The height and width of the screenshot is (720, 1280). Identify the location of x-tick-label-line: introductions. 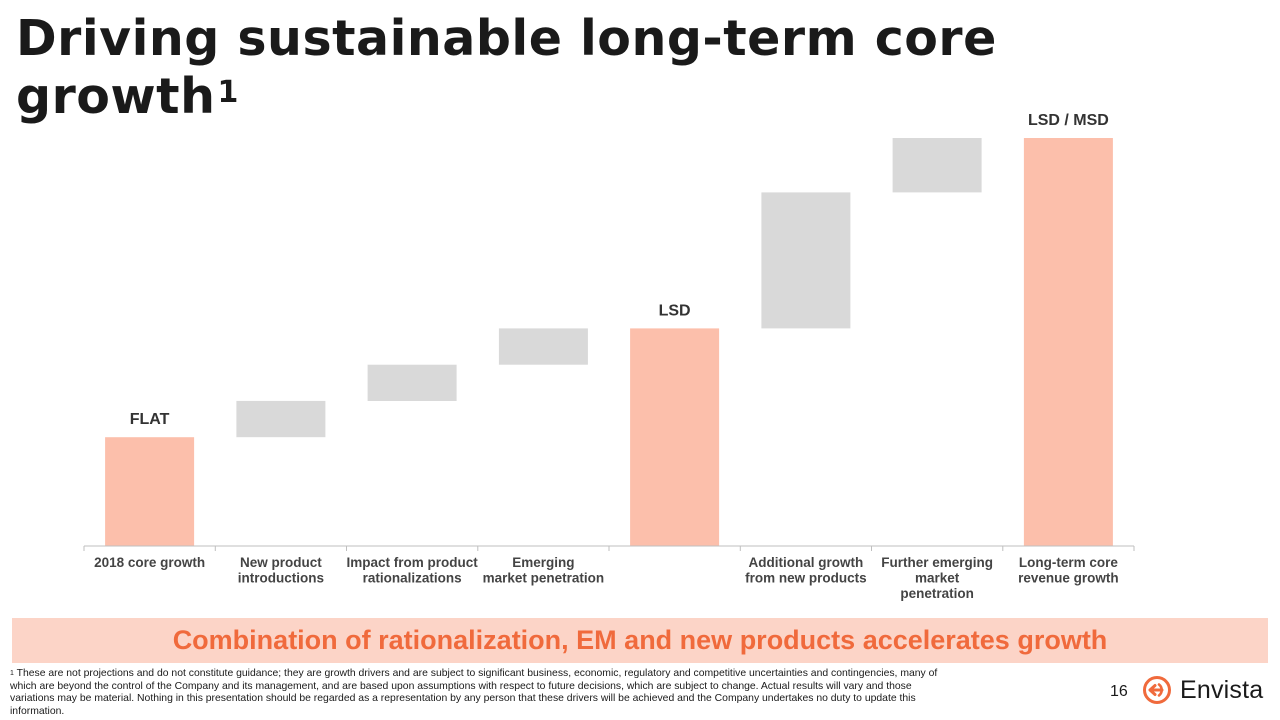
(281, 578).